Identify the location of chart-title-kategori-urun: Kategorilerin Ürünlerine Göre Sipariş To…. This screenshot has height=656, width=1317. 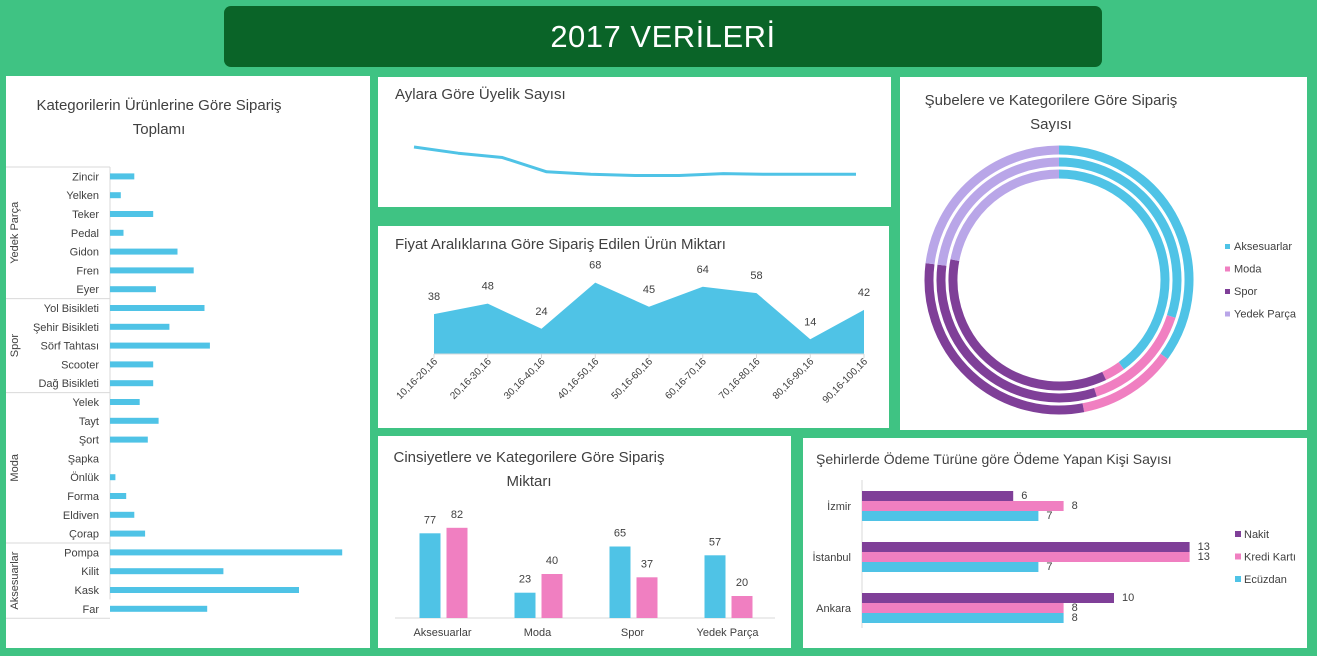
(159, 117).